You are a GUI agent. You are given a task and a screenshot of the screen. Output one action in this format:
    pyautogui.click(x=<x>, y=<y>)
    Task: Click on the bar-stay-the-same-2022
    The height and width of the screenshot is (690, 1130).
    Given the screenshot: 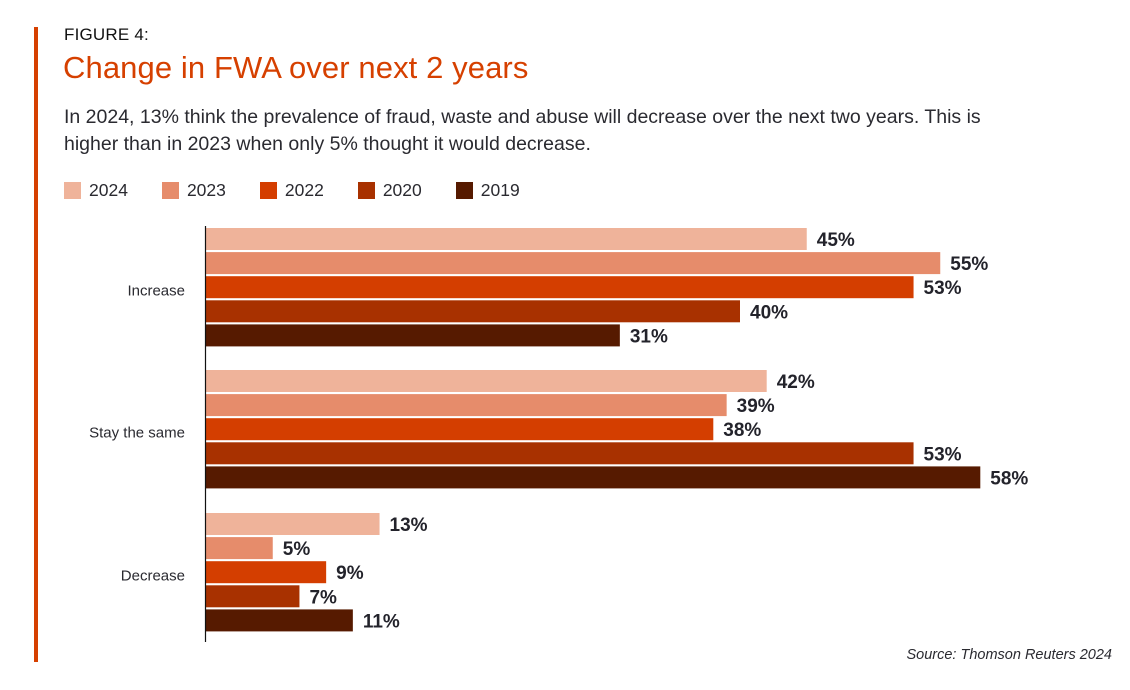 What is the action you would take?
    pyautogui.click(x=460, y=429)
    